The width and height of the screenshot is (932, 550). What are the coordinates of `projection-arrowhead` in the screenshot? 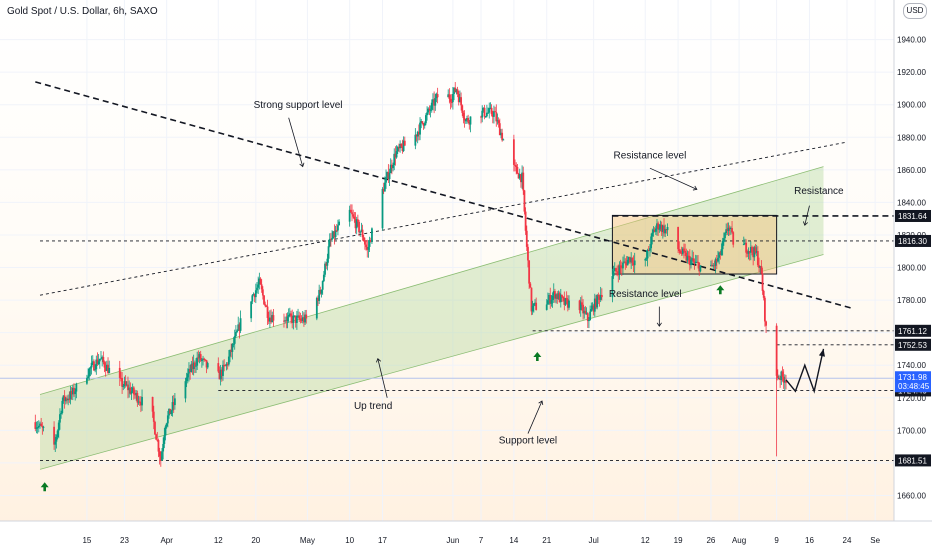 It's located at (821, 352).